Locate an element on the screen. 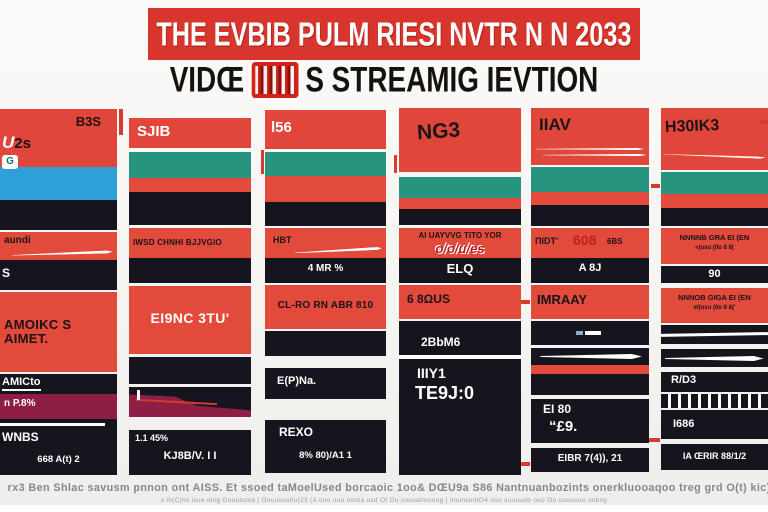  c6-dark-band-5: R/D3 is located at coordinates (714, 382).